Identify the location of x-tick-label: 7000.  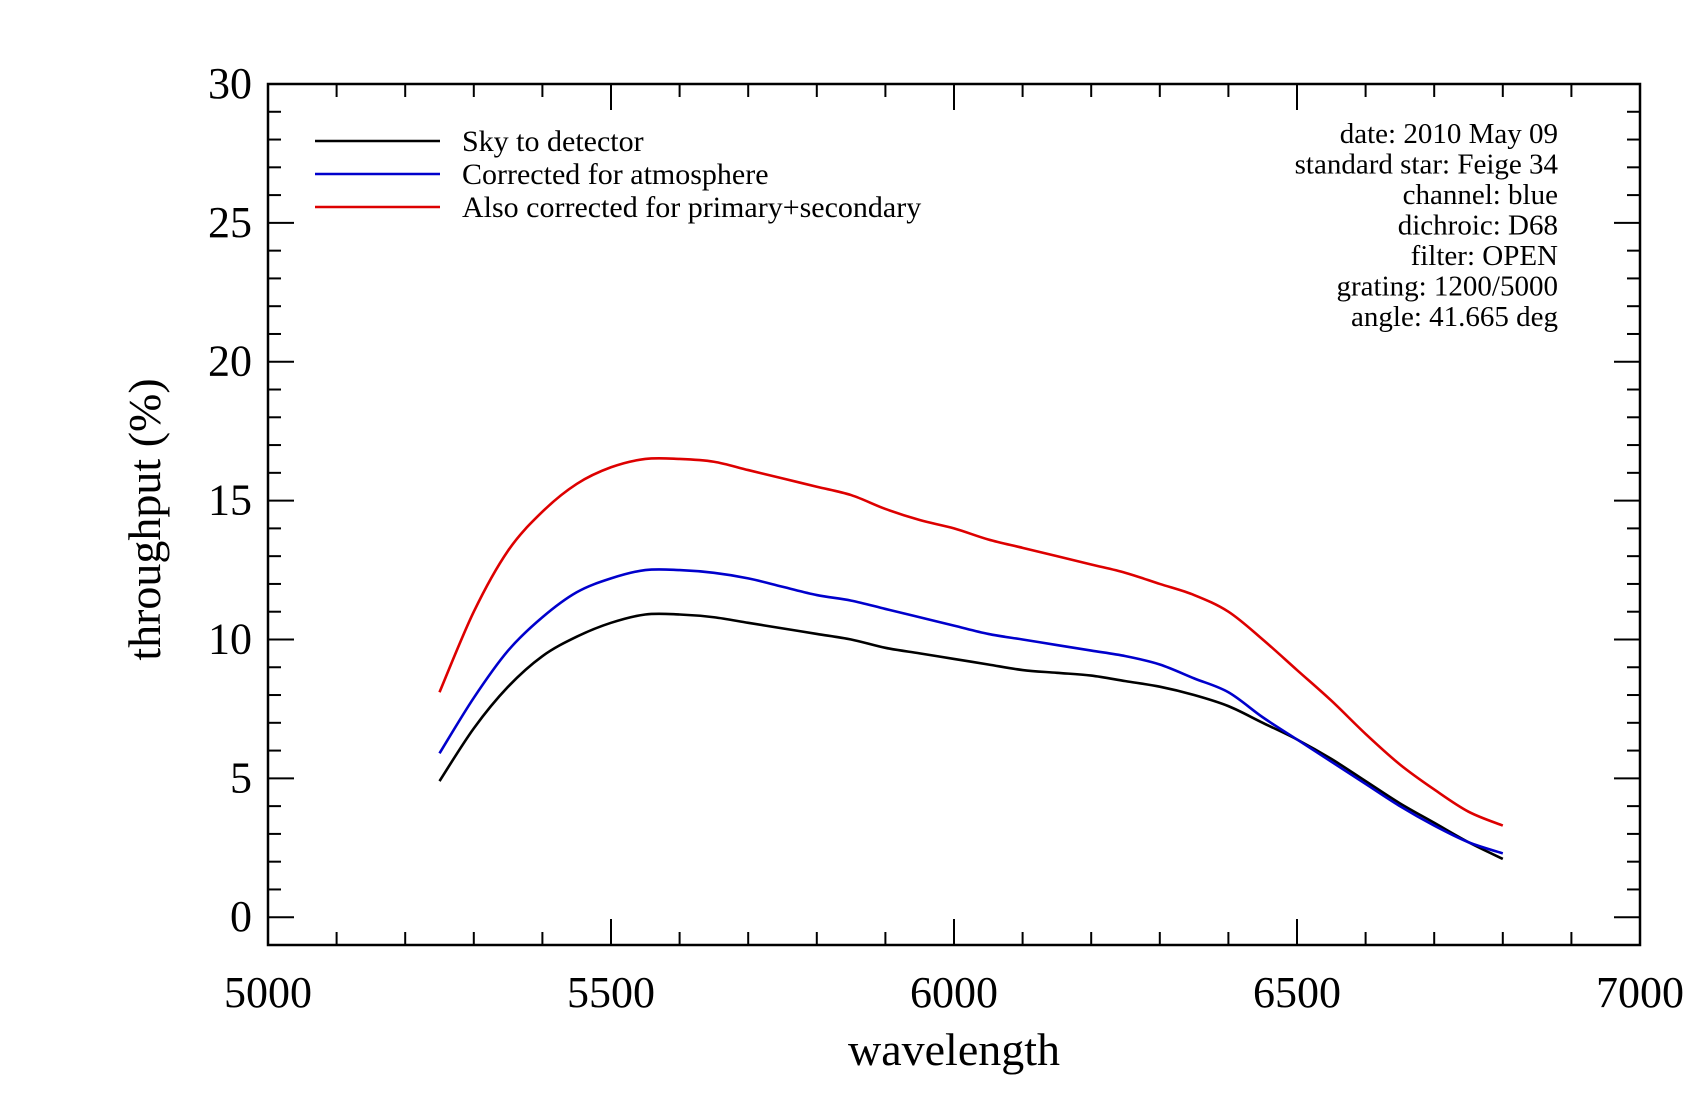
(1640, 992).